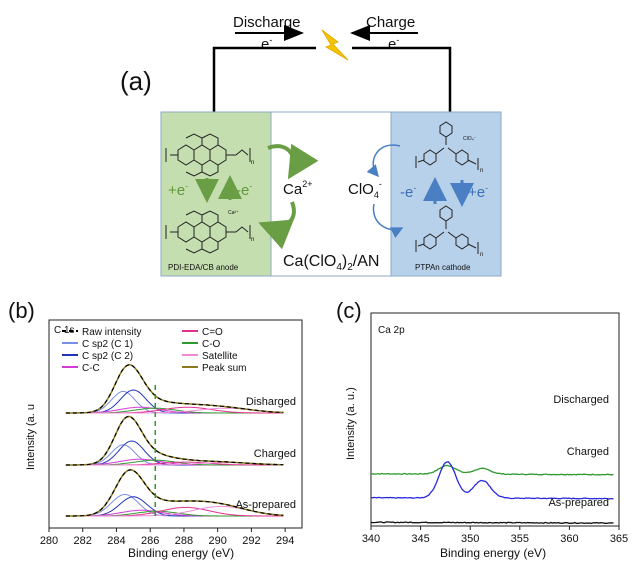  I want to click on anode-minus-e: -e-, so click(244, 190).